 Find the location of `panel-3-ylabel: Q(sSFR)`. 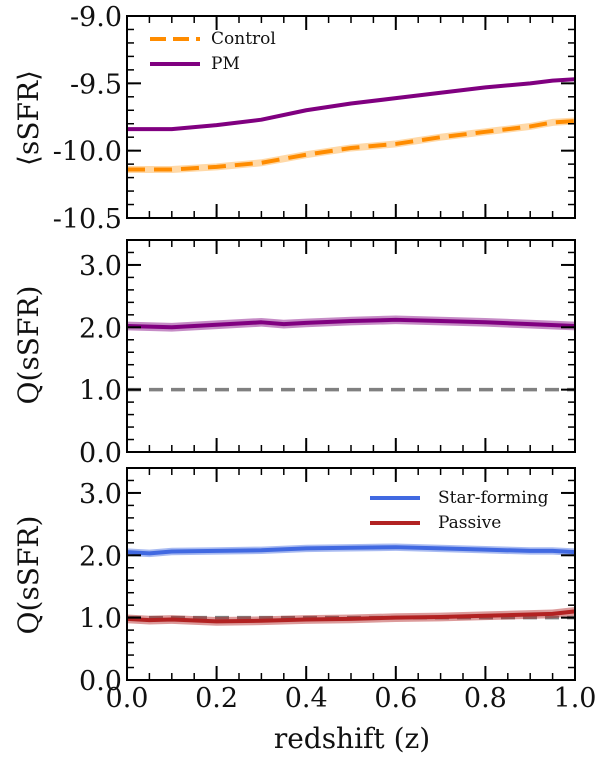

panel-3-ylabel: Q(sSFR) is located at coordinates (28, 575).